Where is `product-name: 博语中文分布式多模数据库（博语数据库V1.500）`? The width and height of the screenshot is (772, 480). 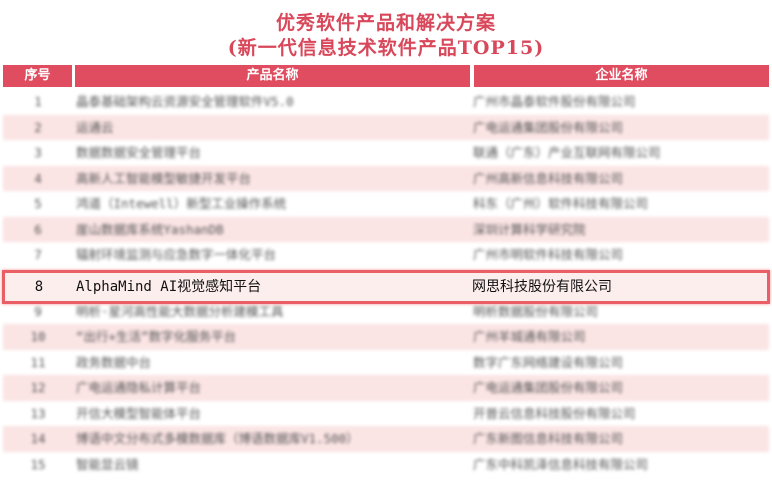
product-name: 博语中文分布式多模数据库（博语数据库V1.500） is located at coordinates (217, 438).